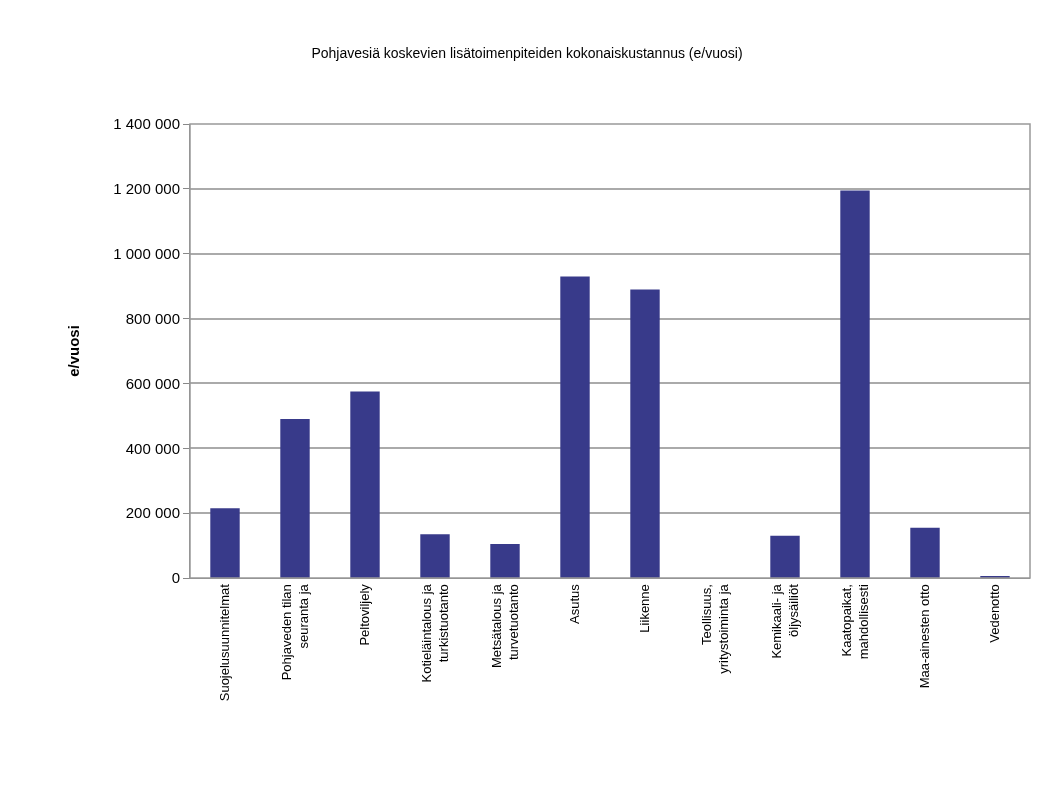 This screenshot has height=798, width=1054. I want to click on x-tick-label: Suojelusuunnitelmat, so click(225, 642).